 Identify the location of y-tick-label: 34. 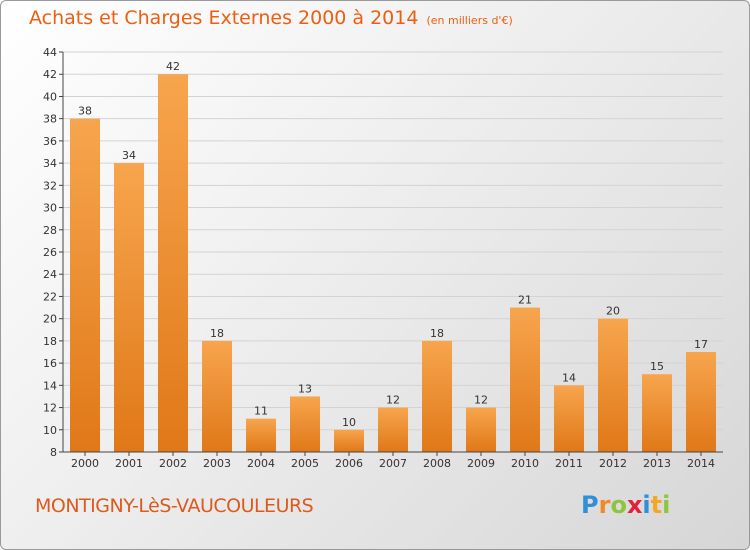
(50, 163).